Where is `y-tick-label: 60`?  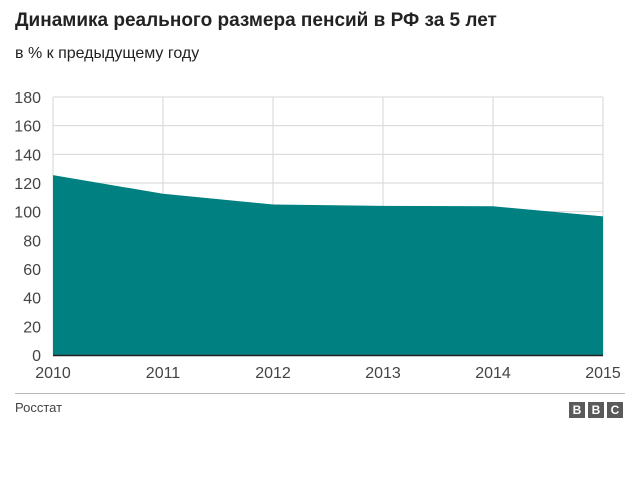
y-tick-label: 60 is located at coordinates (32, 270).